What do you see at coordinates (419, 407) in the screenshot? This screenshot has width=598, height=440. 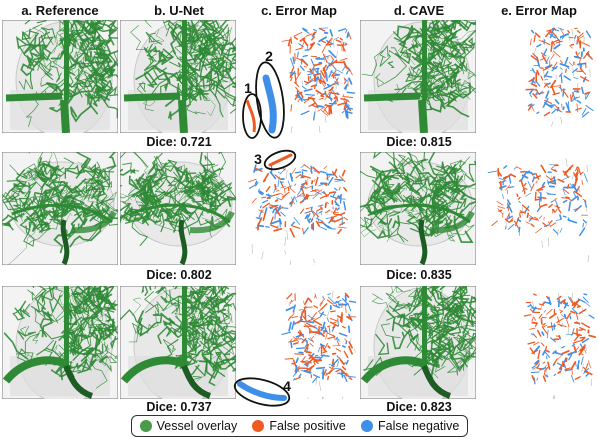 I see `dice-cave-row3: Dice: 0.823` at bounding box center [419, 407].